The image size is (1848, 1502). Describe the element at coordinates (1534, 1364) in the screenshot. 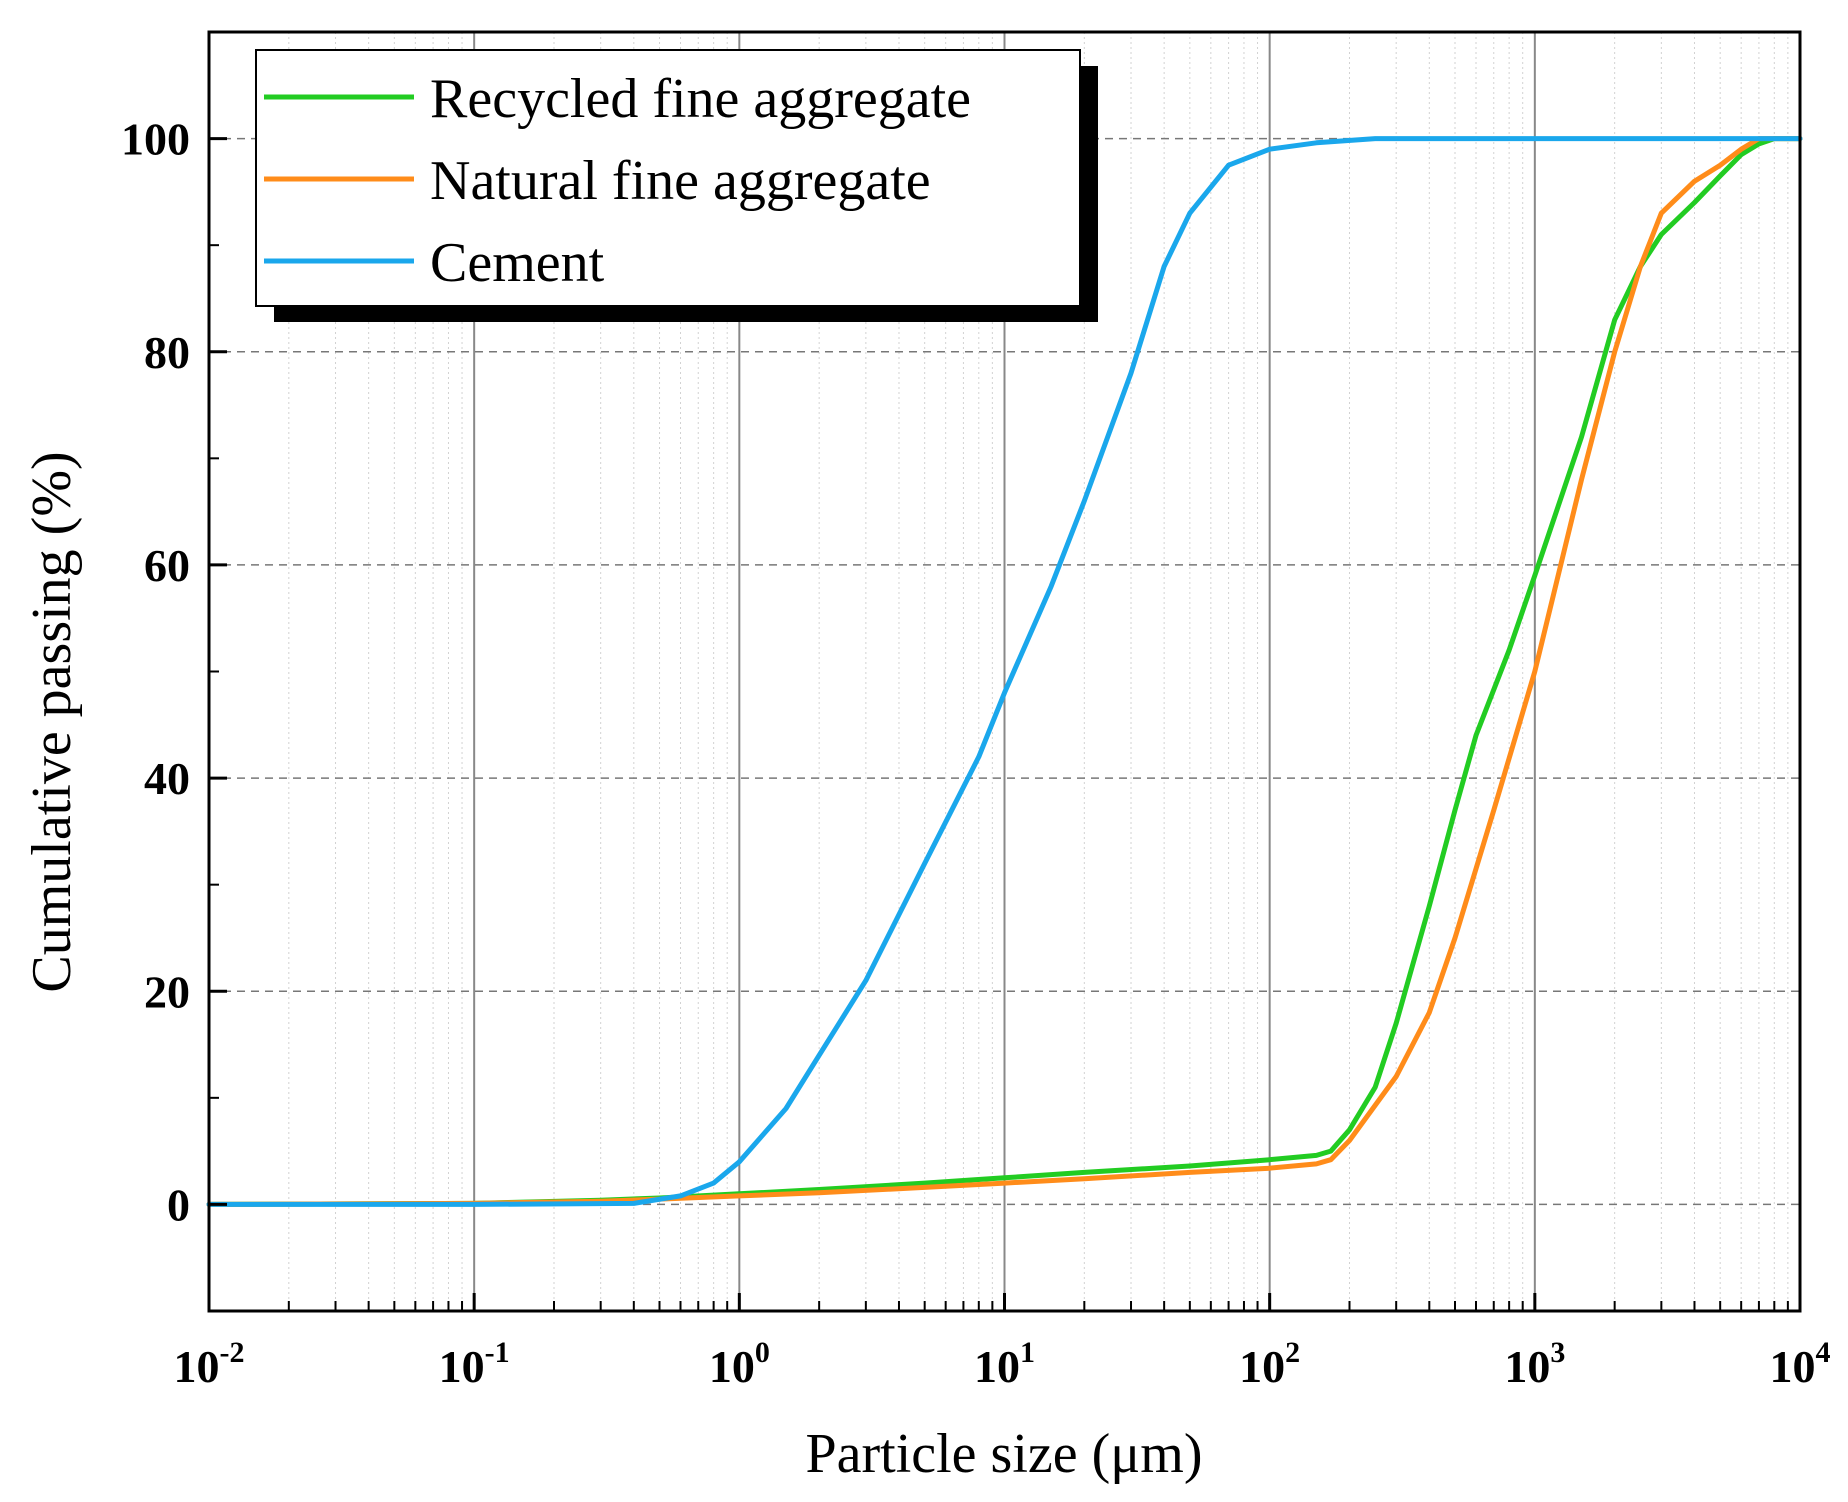

I see `x-tick-label: 10³` at that location.